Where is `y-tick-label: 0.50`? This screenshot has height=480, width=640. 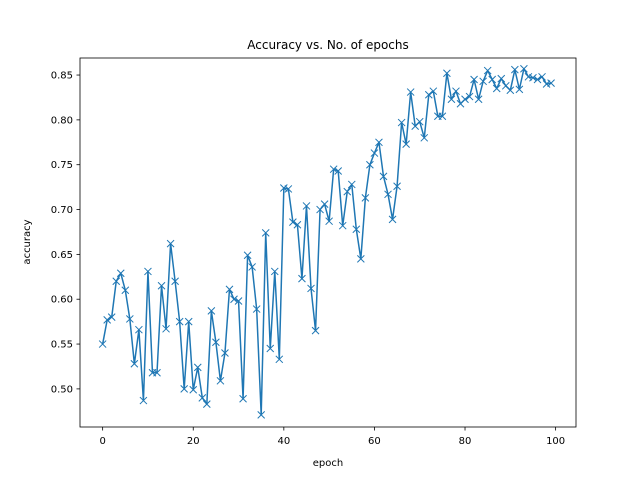 y-tick-label: 0.50 is located at coordinates (62, 389).